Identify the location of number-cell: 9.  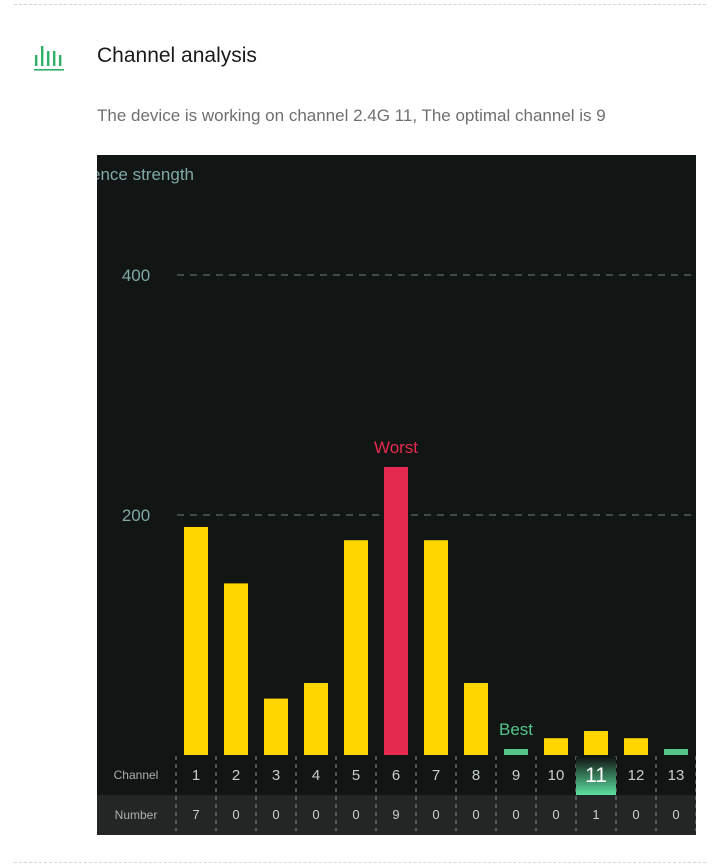
(395, 814).